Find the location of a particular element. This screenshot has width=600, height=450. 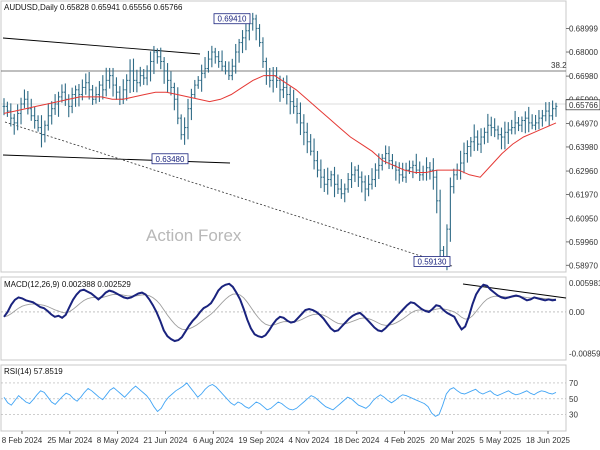

date-tick-label: 4 Feb 2025 is located at coordinates (404, 440).